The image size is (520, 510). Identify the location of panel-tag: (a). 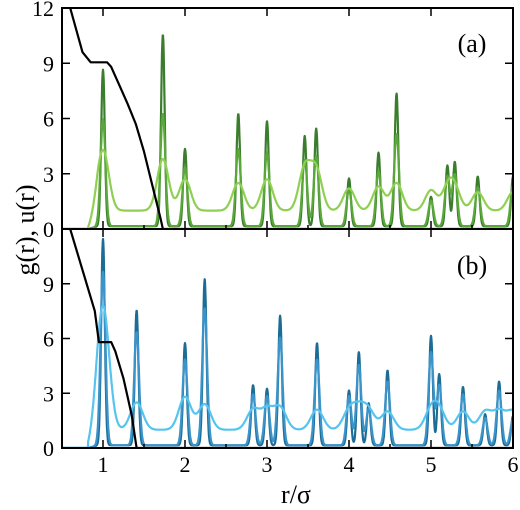
(472, 43).